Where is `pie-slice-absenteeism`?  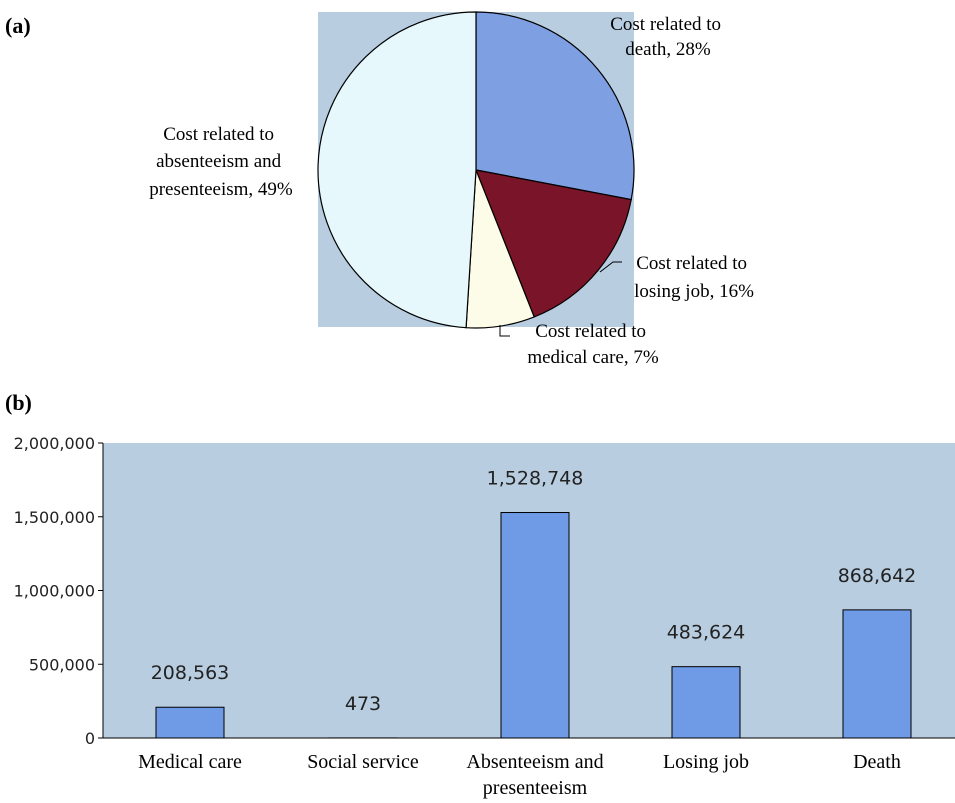 pie-slice-absenteeism is located at coordinates (397, 170).